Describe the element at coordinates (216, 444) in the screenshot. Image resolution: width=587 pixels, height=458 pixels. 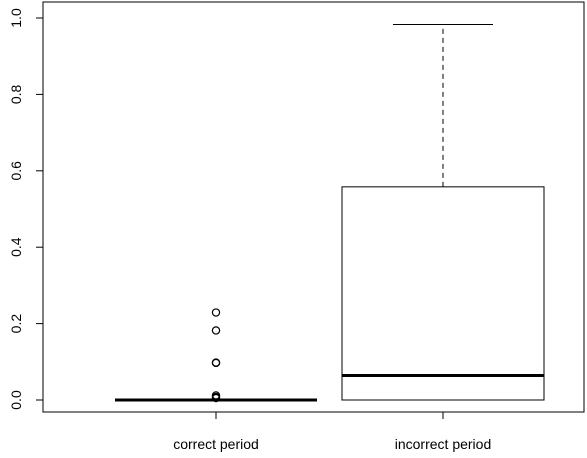
I see `x-tick-label: correct period` at that location.